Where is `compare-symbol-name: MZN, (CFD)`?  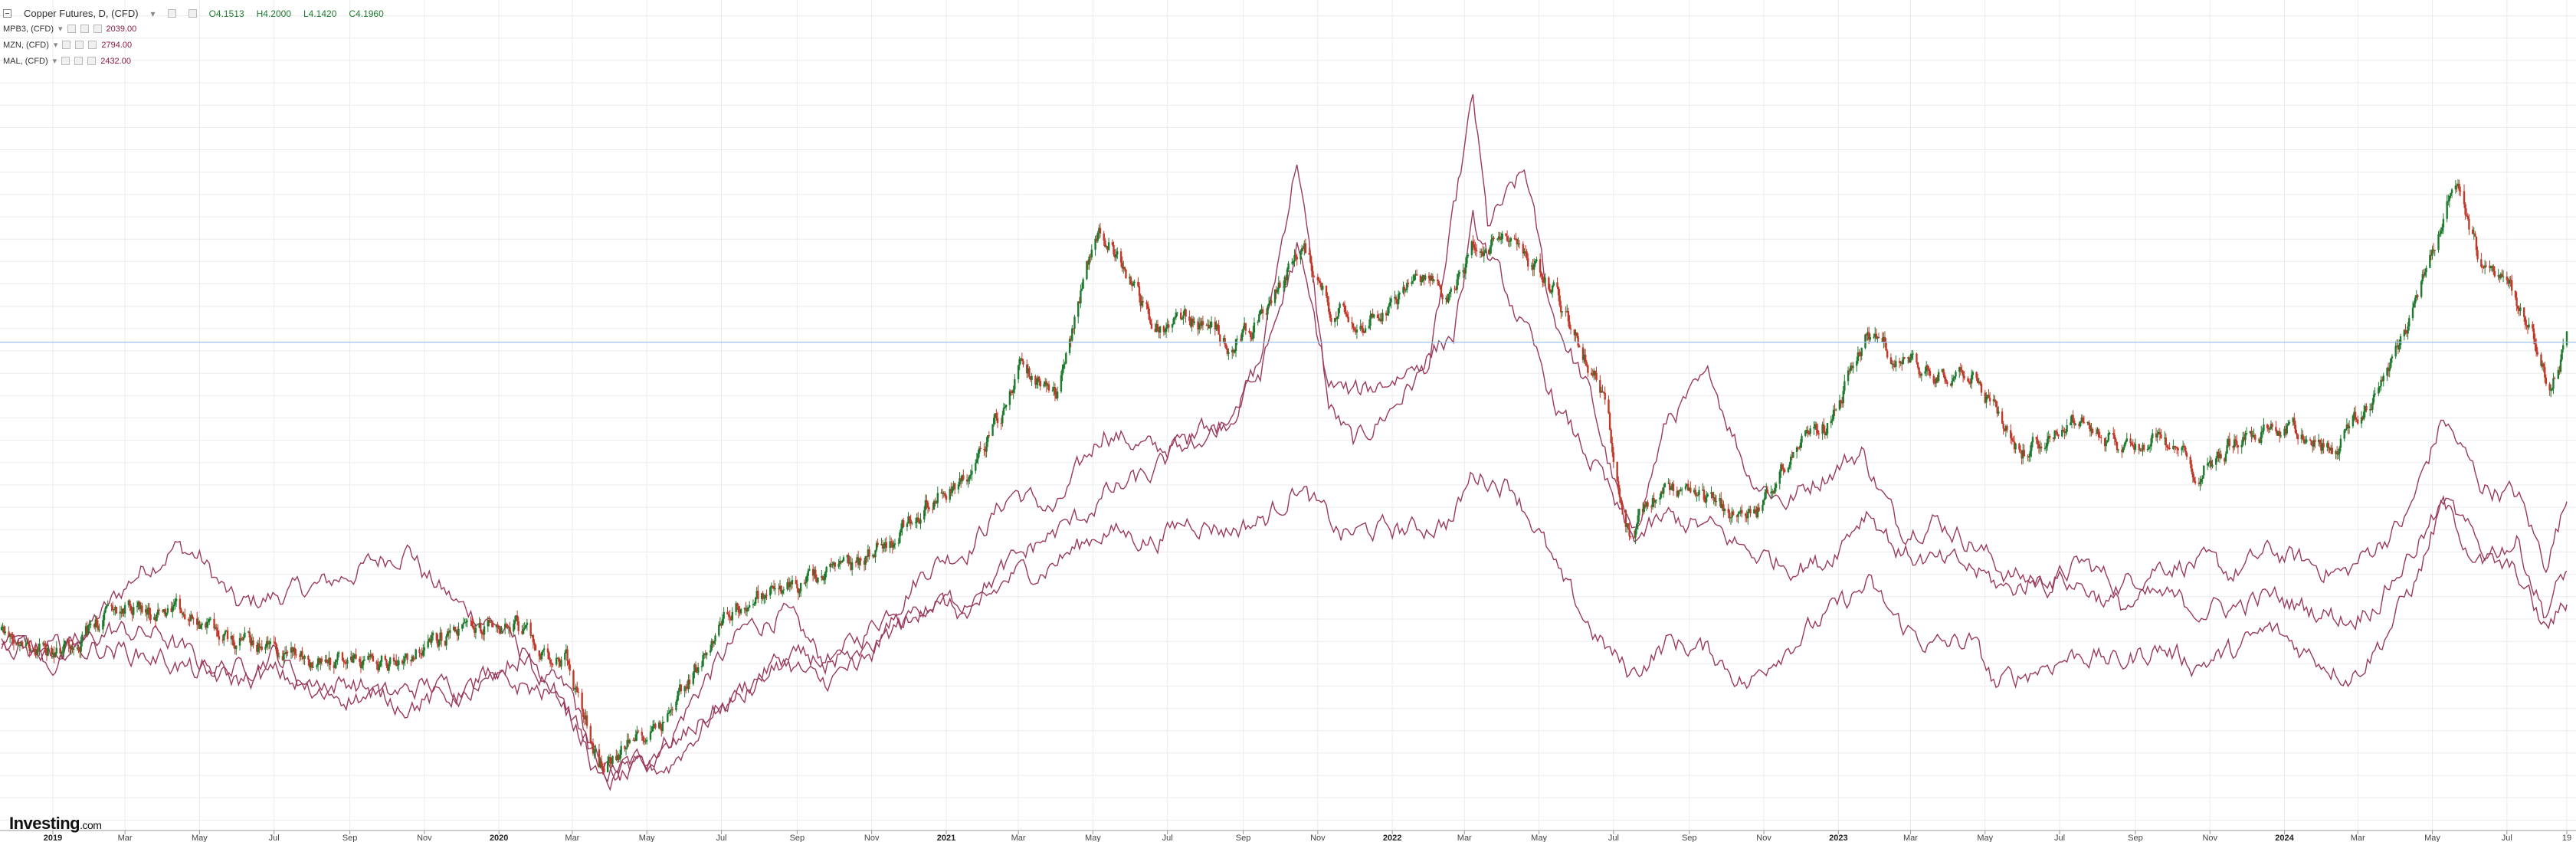 compare-symbol-name: MZN, (CFD) is located at coordinates (26, 45).